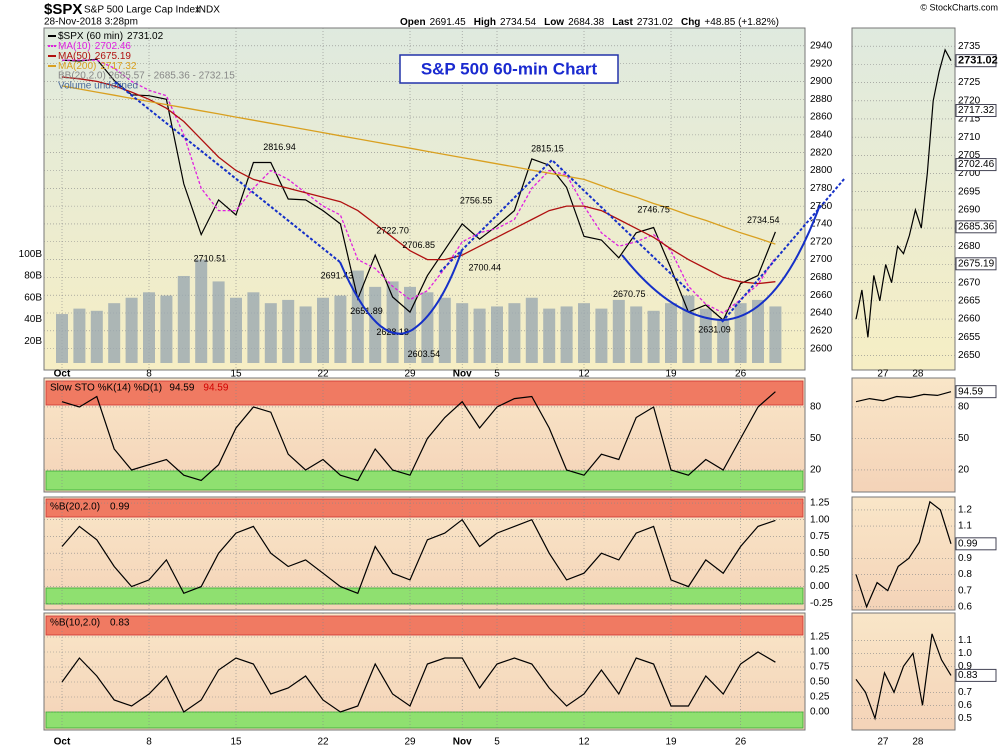  Describe the element at coordinates (323, 374) in the screenshot. I see `x-tick-label: 22` at that location.